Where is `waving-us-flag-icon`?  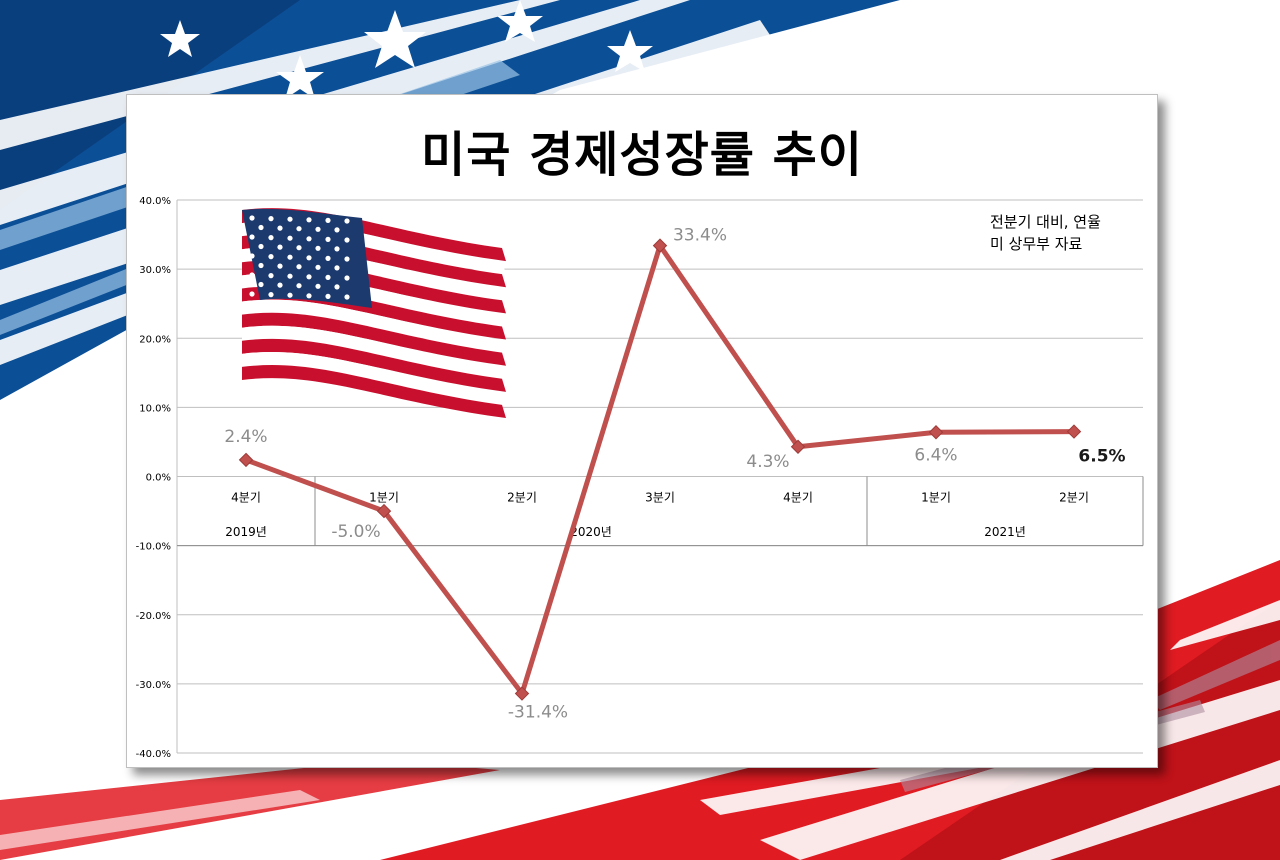
waving-us-flag-icon is located at coordinates (374, 313).